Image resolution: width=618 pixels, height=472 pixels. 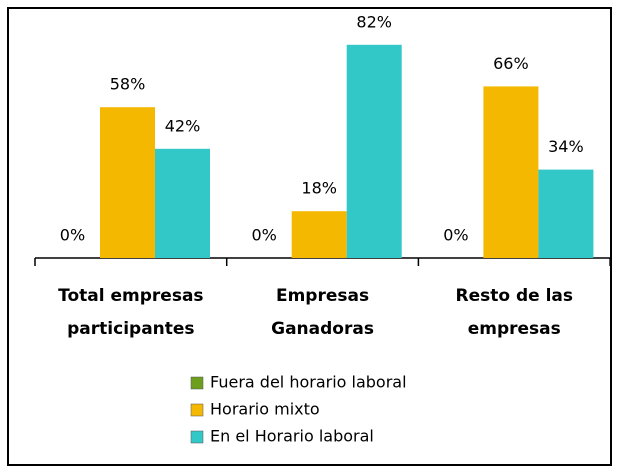 What do you see at coordinates (128, 84) in the screenshot?
I see `data-label: 58%` at bounding box center [128, 84].